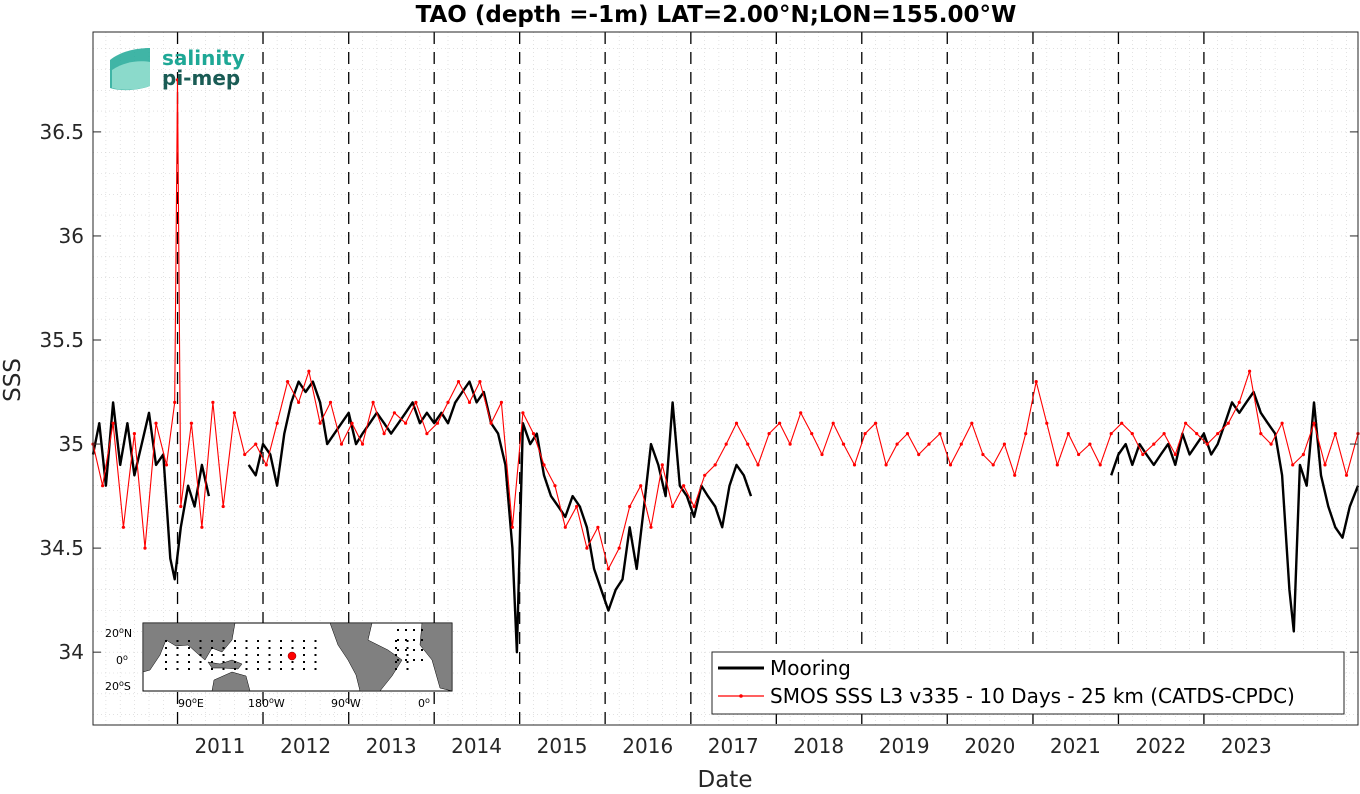  I want to click on inset-lat-label-20s: 20oS, so click(118, 686).